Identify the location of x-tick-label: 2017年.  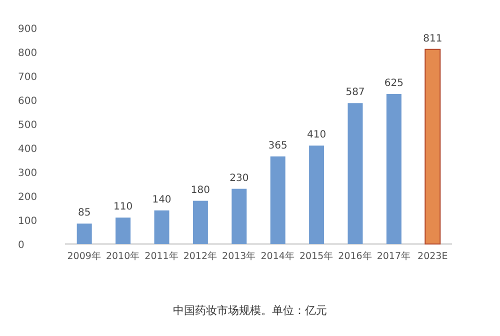
(394, 256).